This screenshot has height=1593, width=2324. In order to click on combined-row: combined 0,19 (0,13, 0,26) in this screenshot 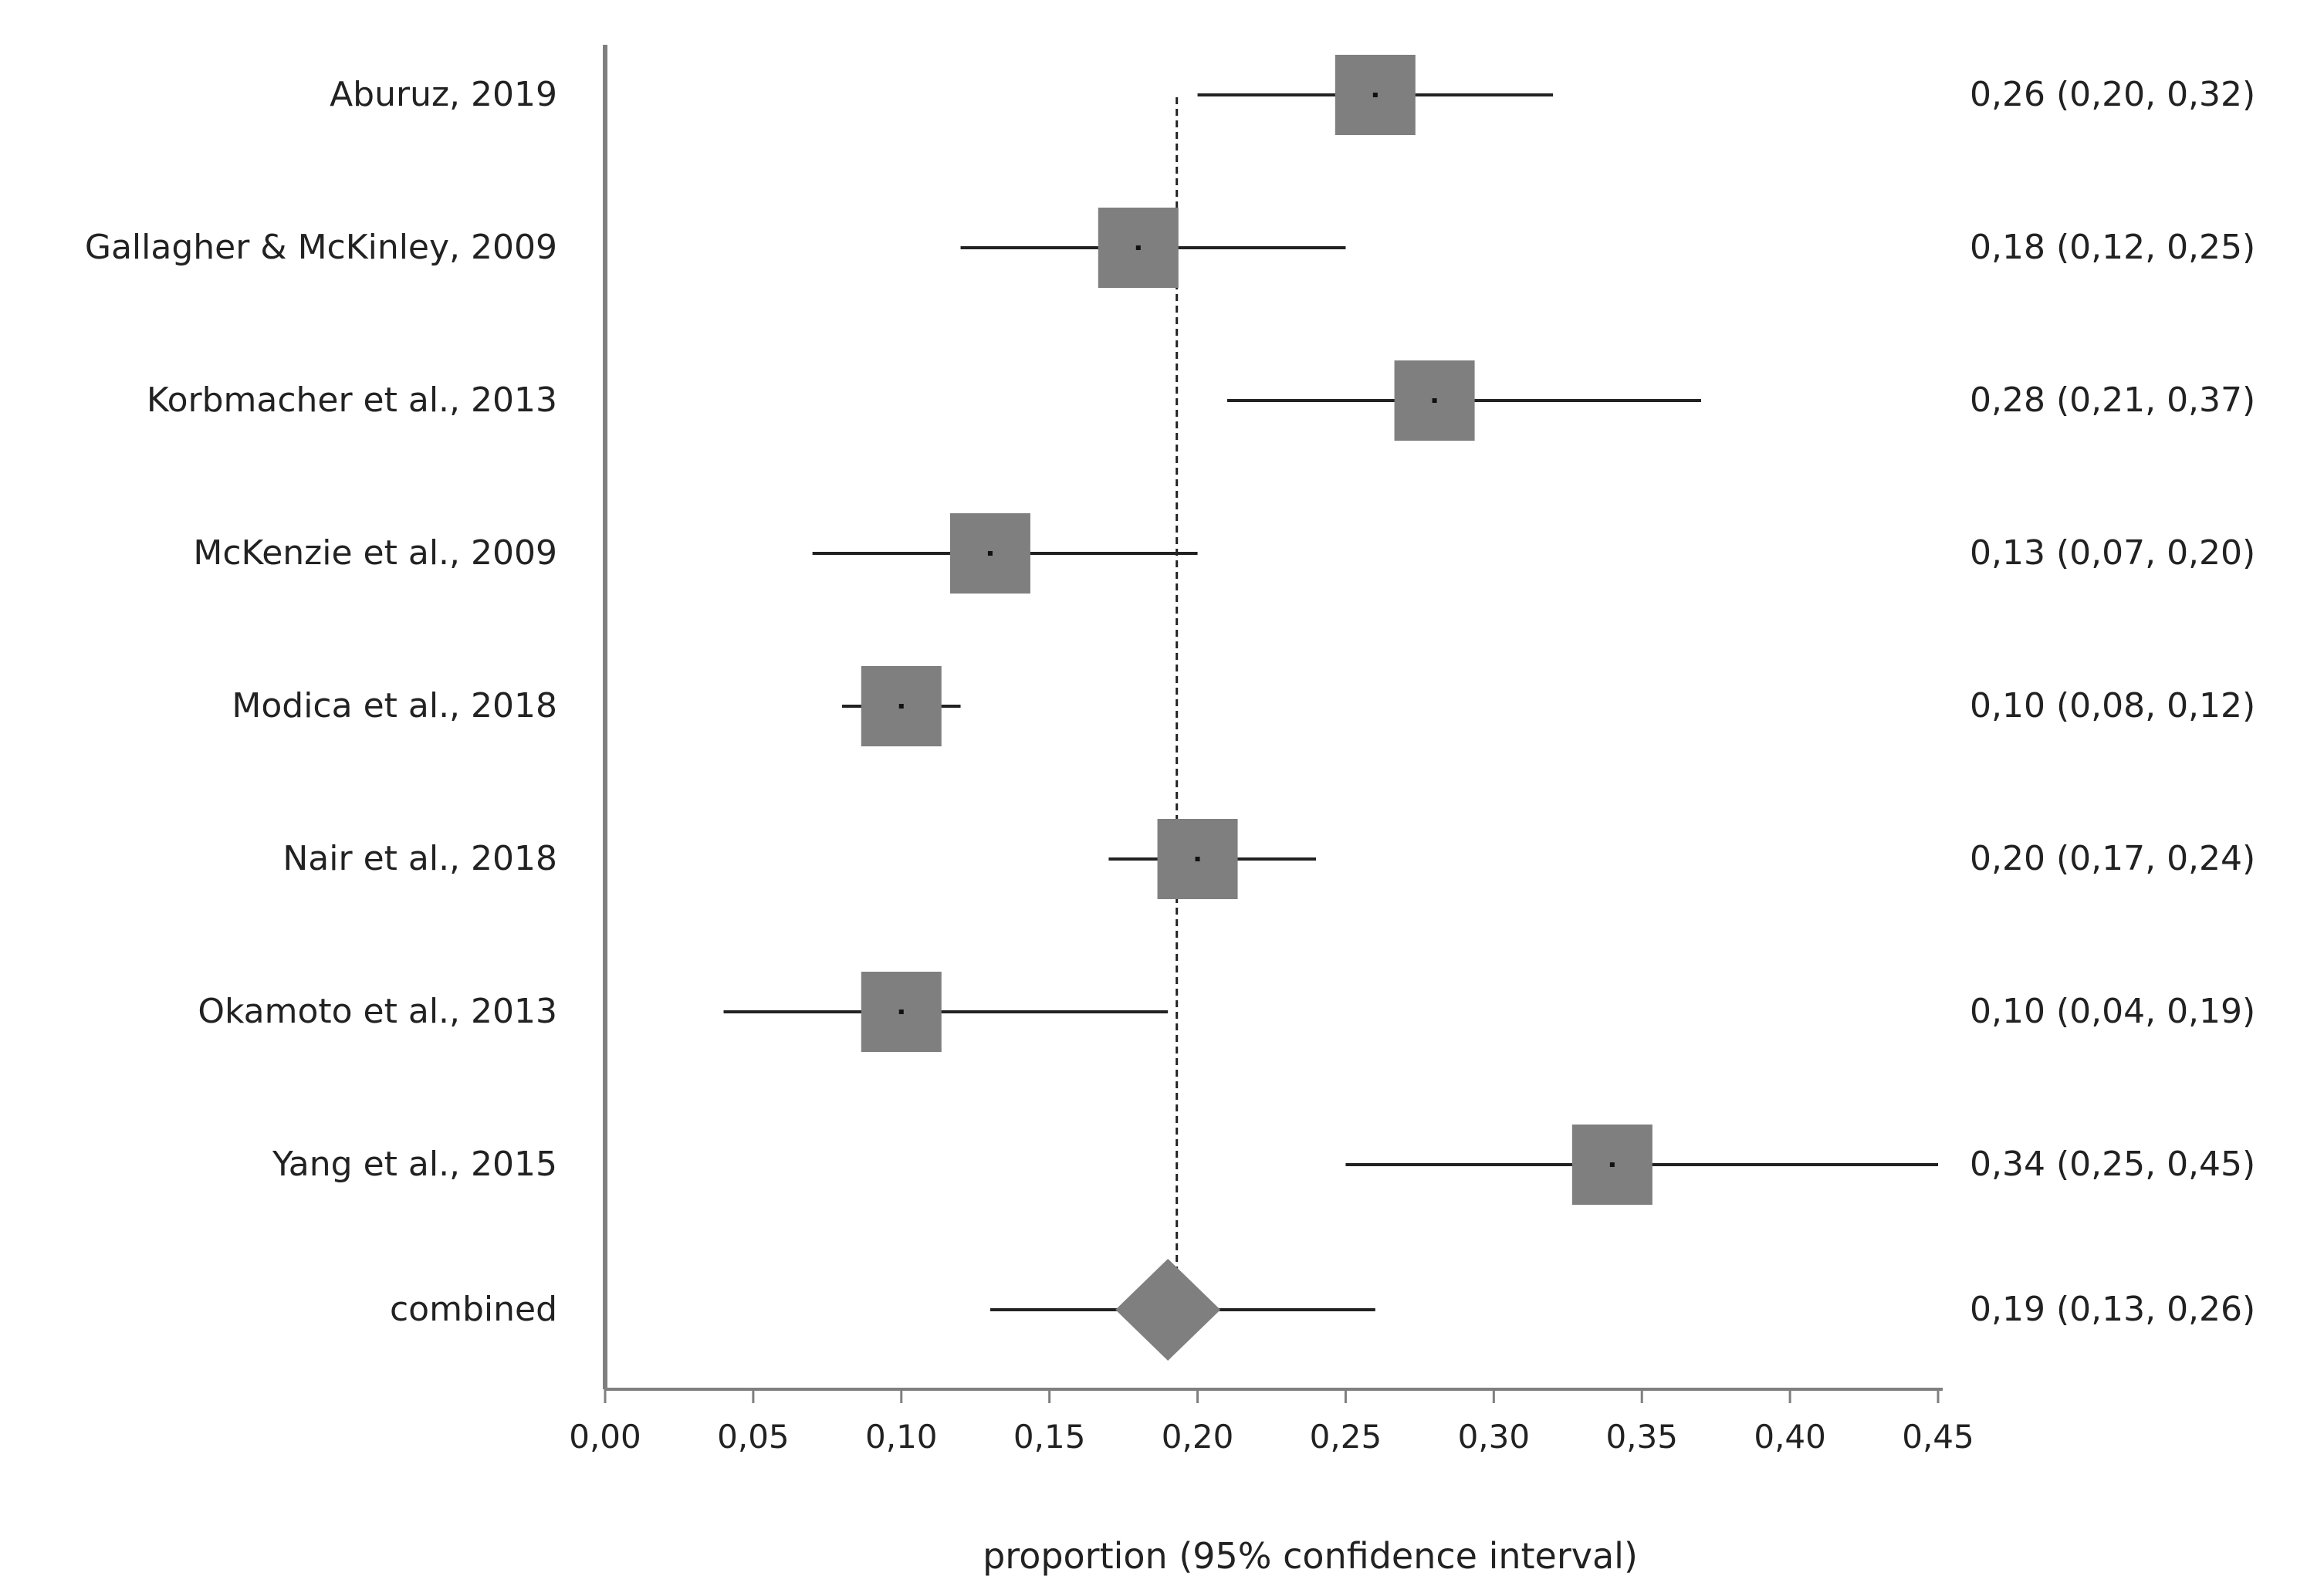, I will do `click(1322, 1310)`.